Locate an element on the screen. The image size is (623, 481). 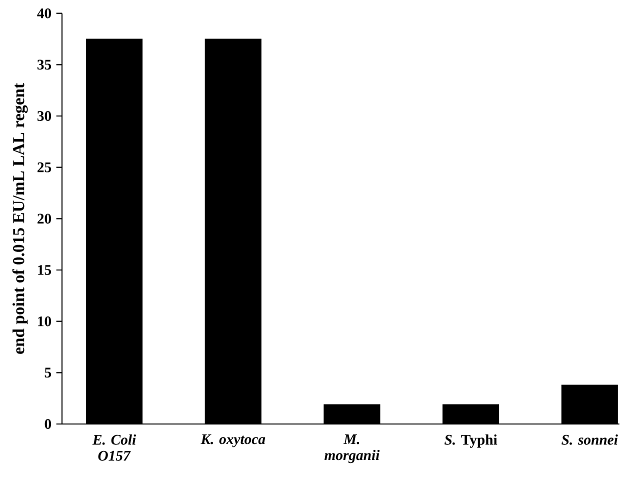
y-tick-label: 25 is located at coordinates (45, 167).